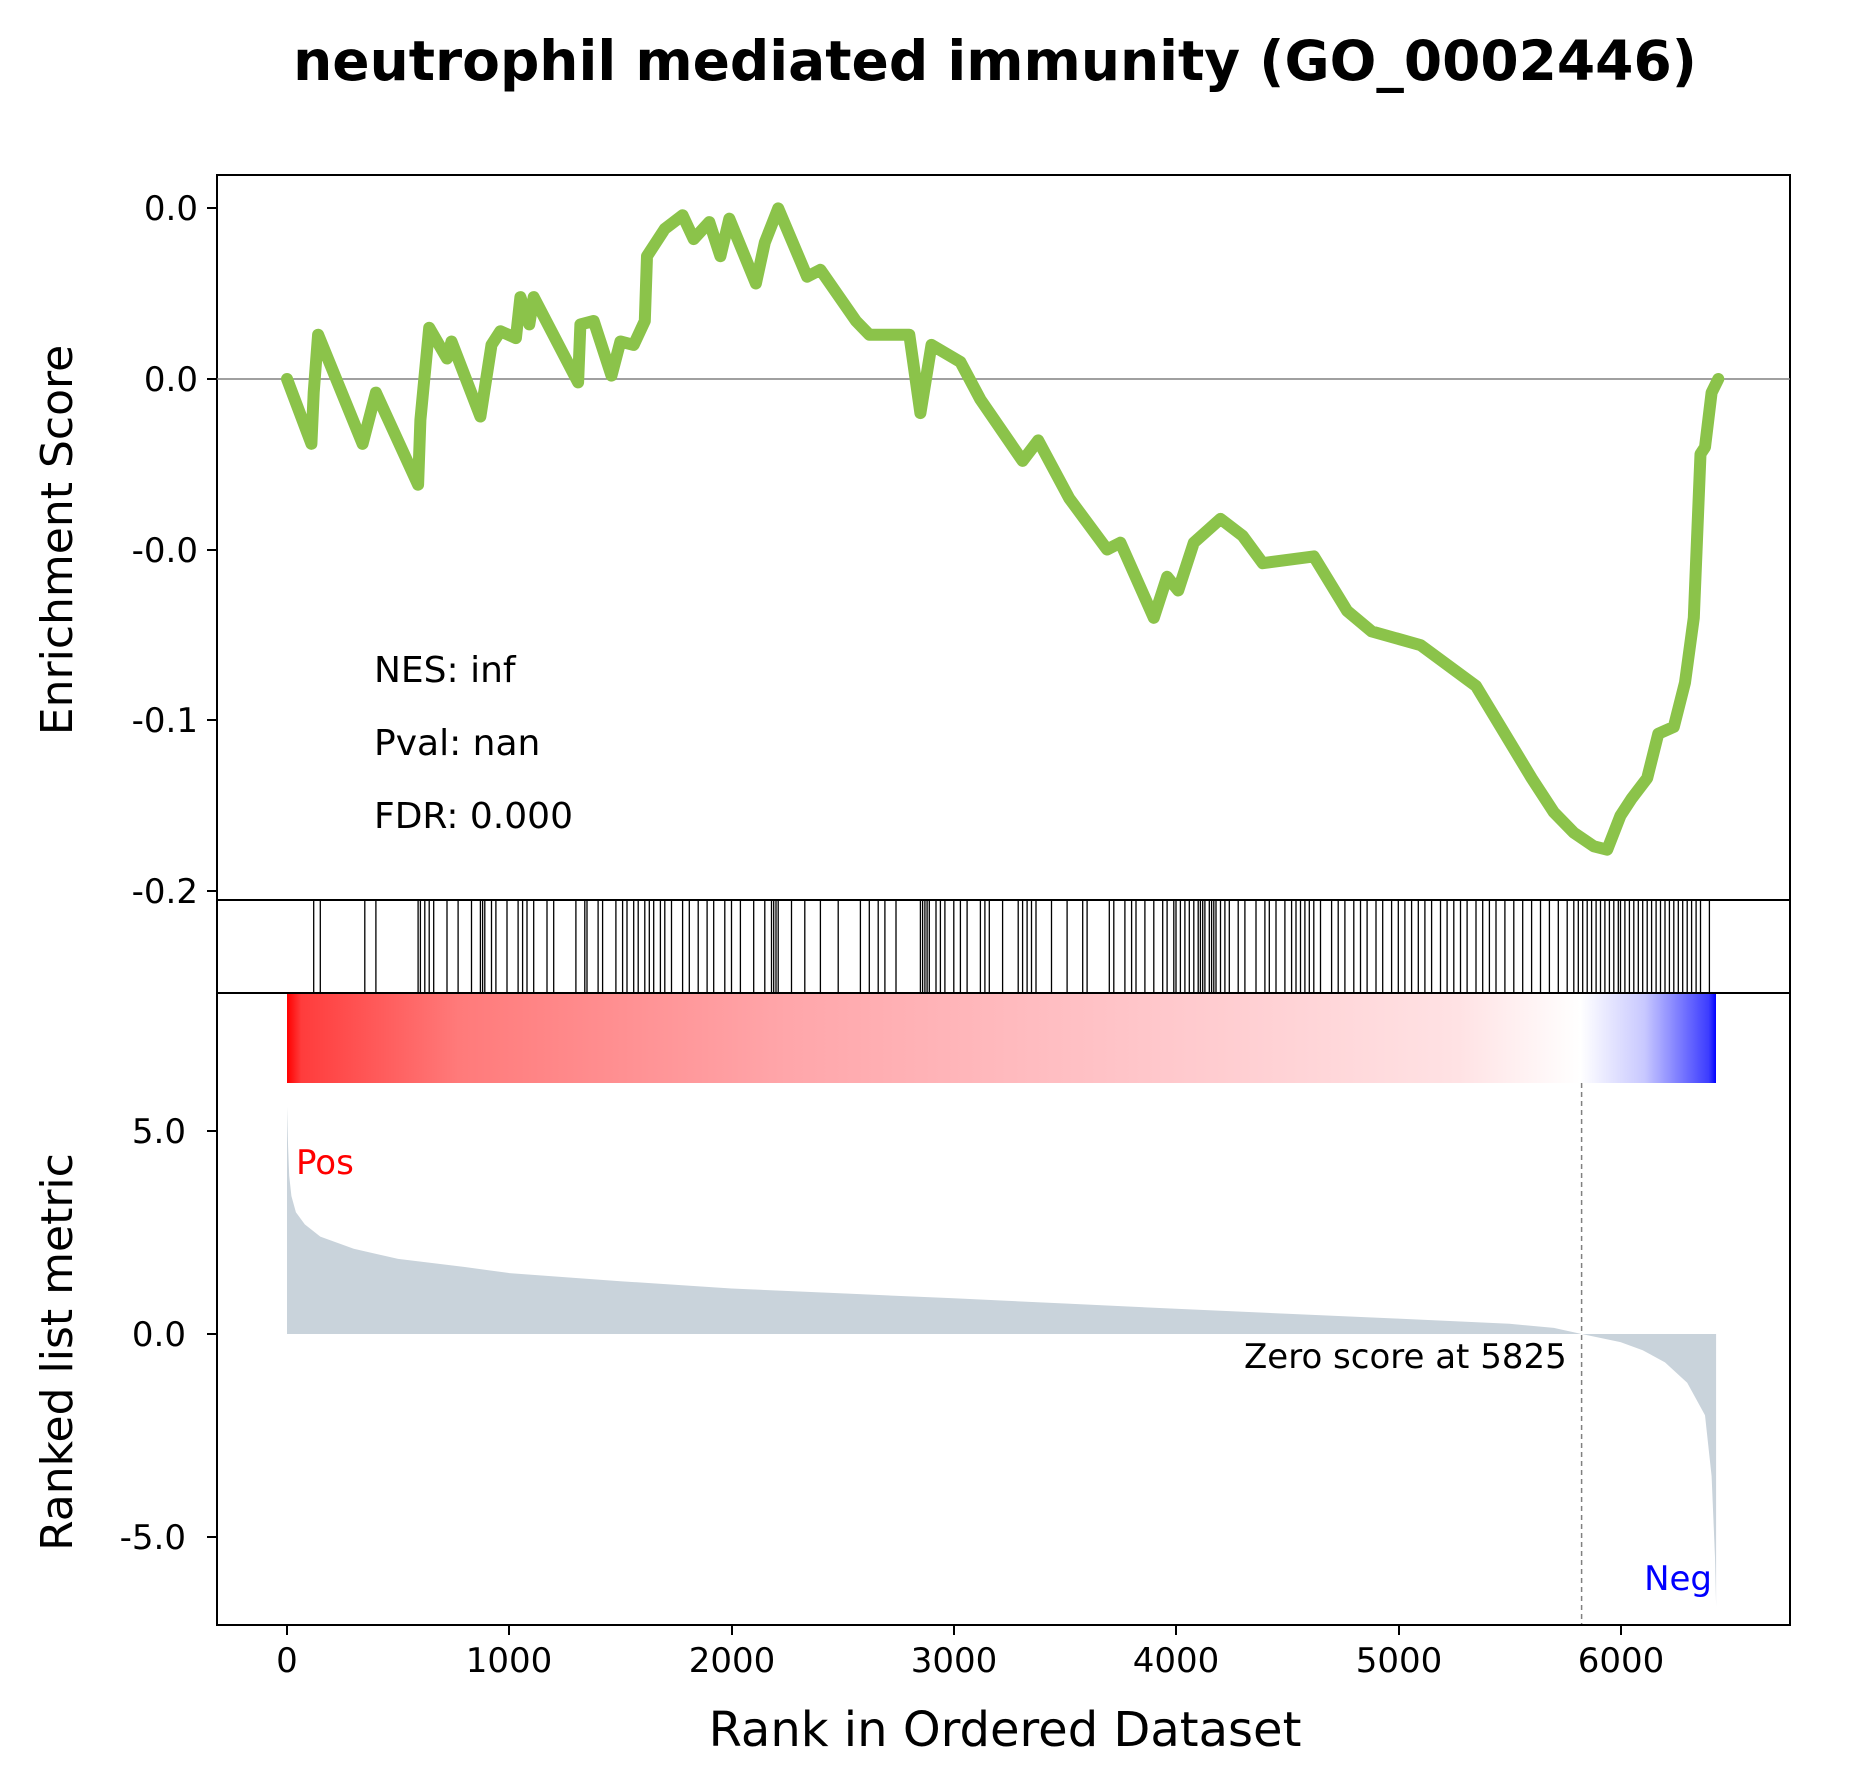 The width and height of the screenshot is (1874, 1788). Describe the element at coordinates (212, 549) in the screenshot. I see `enrichment-ytick-marks` at that location.